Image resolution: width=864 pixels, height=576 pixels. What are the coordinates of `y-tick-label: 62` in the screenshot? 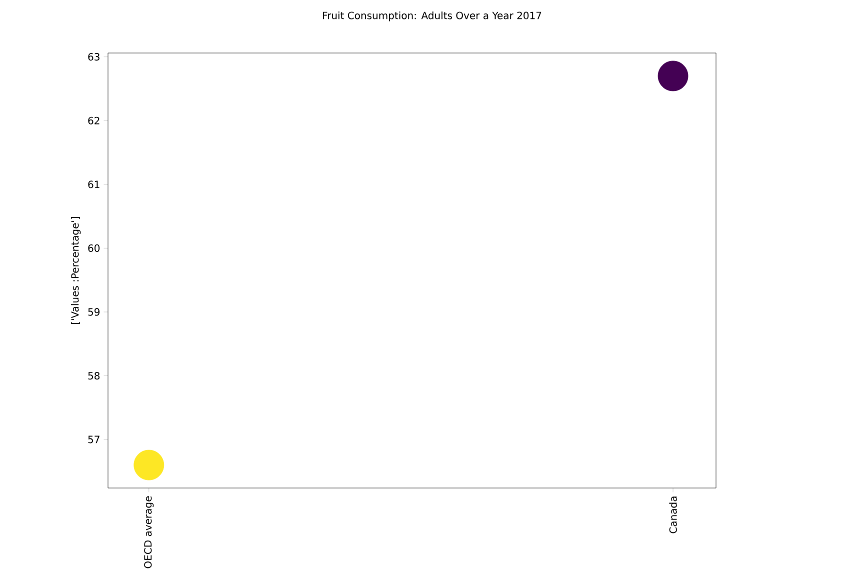 It's located at (94, 120).